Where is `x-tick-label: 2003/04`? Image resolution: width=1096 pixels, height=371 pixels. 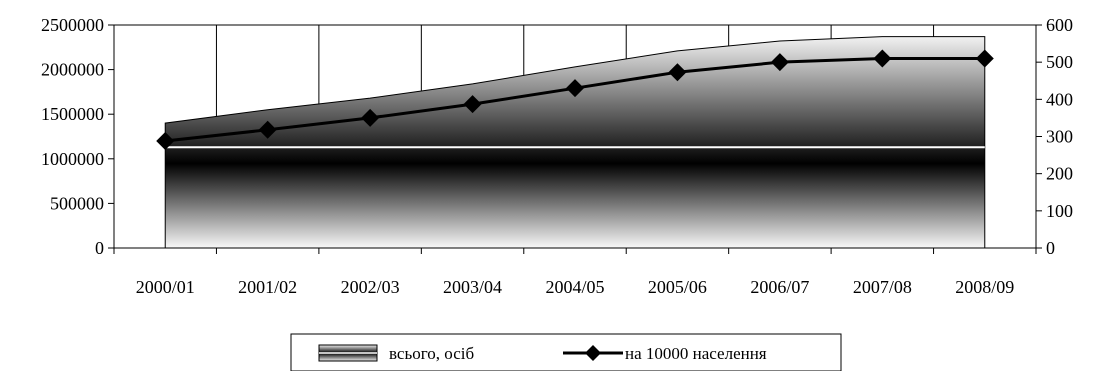
x-tick-label: 2003/04 is located at coordinates (472, 287).